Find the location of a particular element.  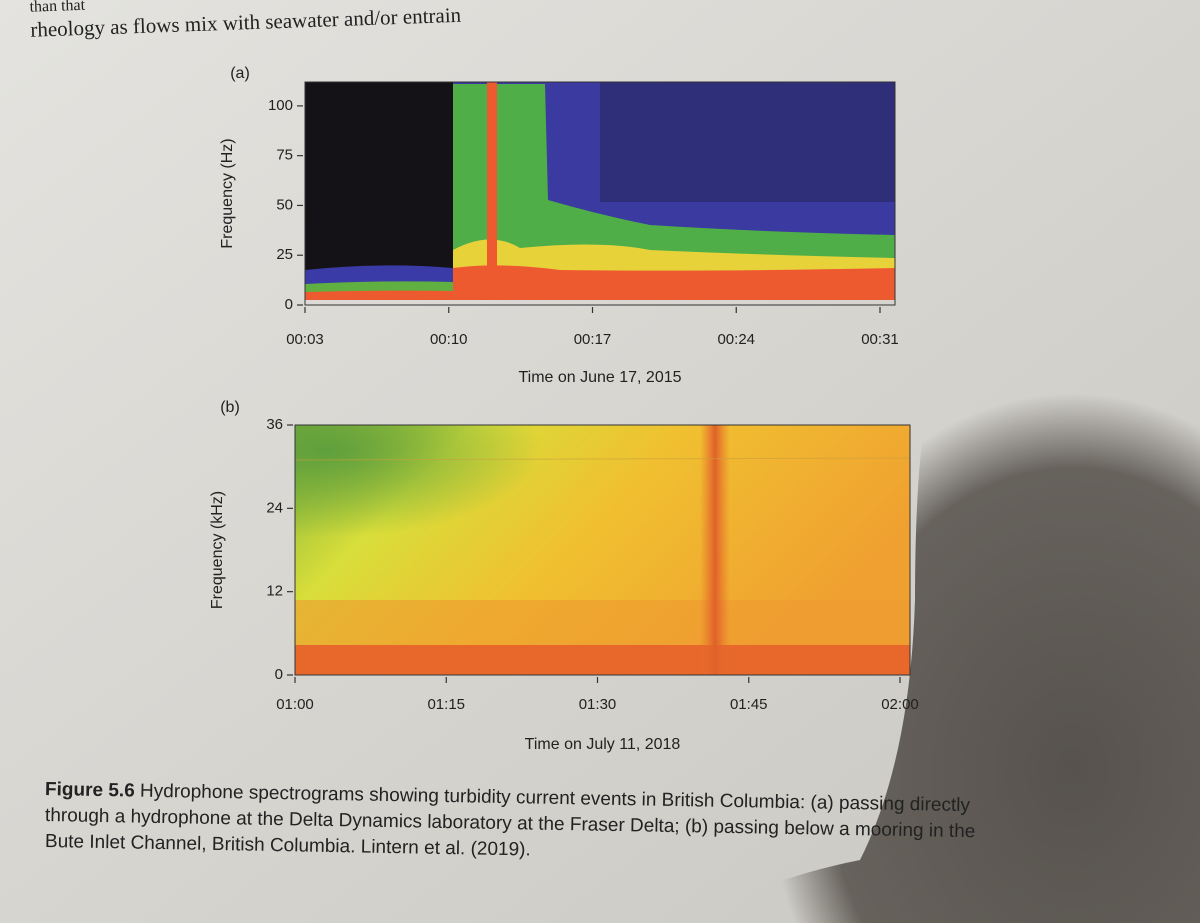

y-tick-label: 12 is located at coordinates (274, 591).